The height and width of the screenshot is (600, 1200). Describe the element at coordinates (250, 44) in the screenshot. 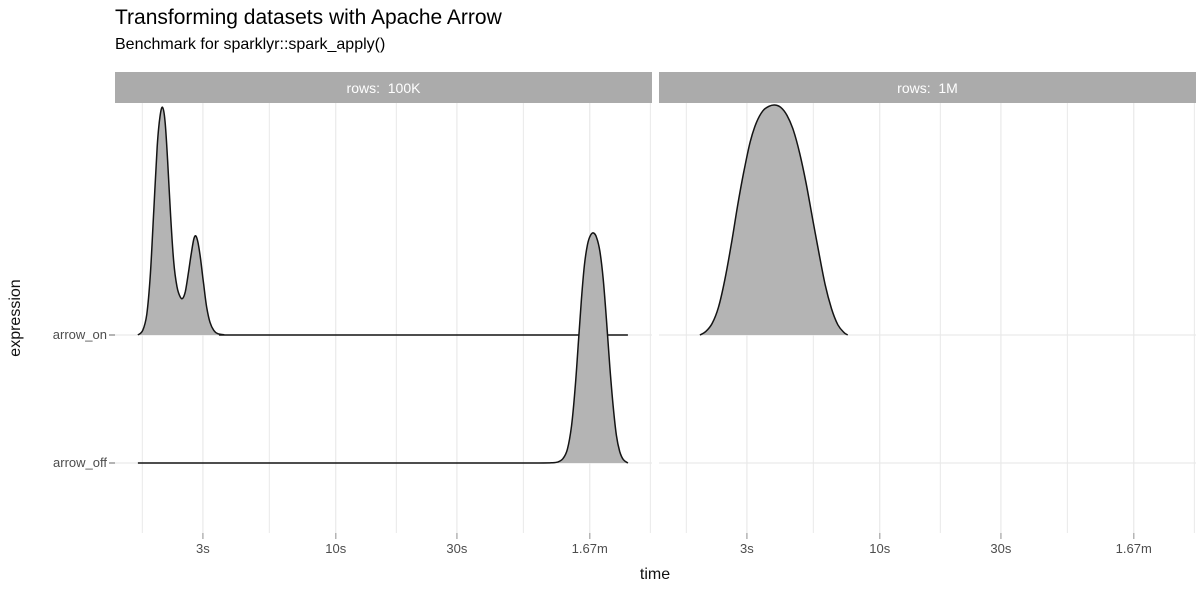

I see `chart-subtitle: Benchmark for sparklyr::spark_apply()` at that location.